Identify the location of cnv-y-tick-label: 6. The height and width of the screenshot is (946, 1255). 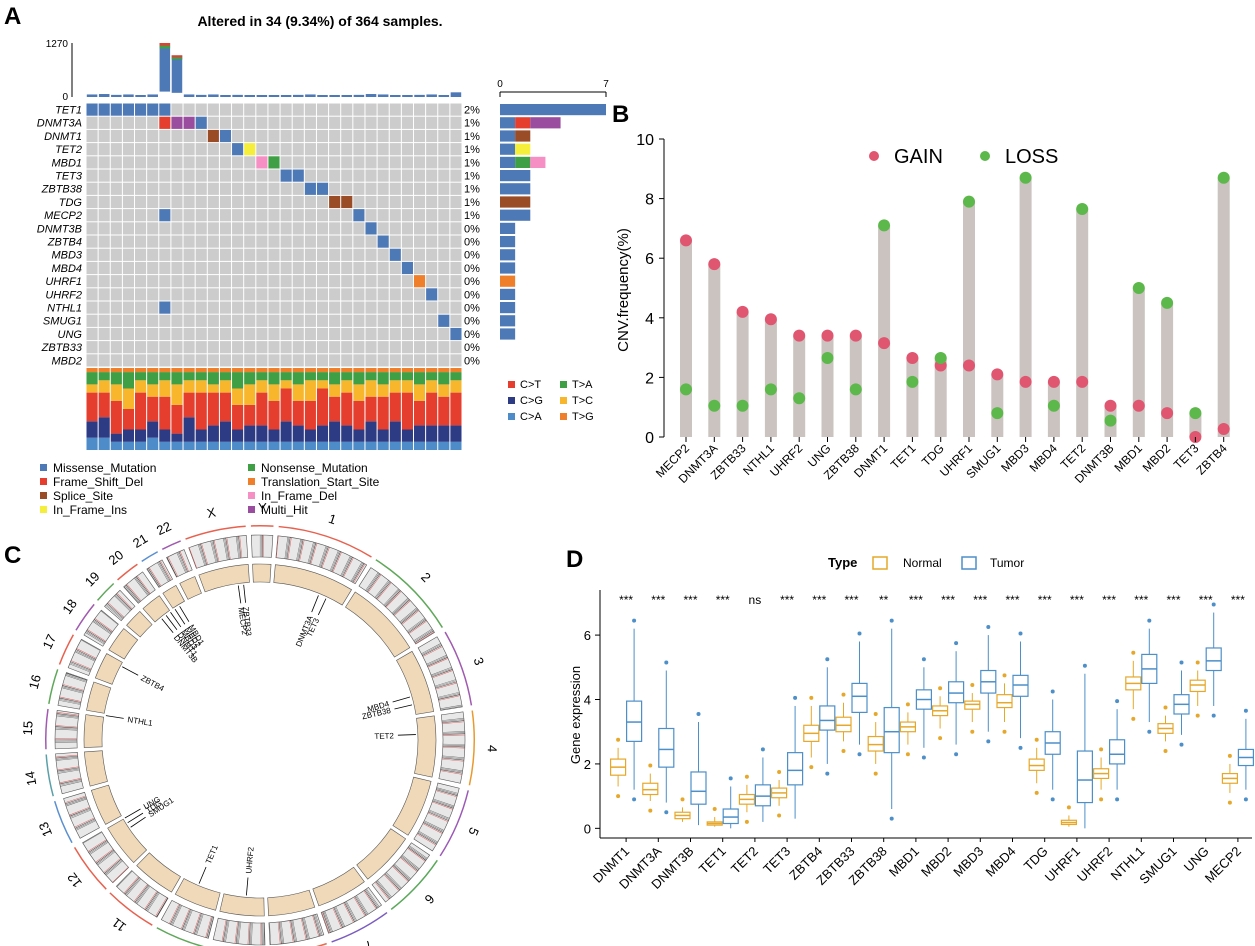
(649, 259).